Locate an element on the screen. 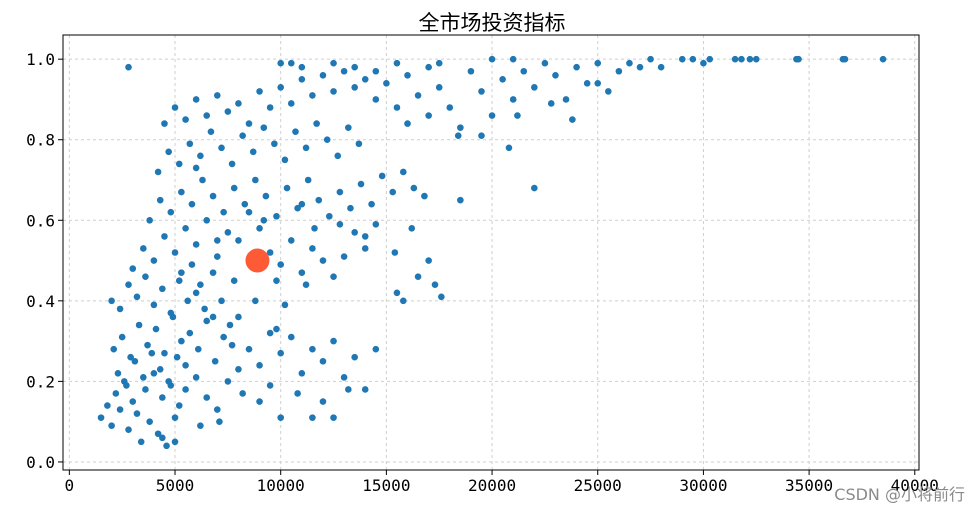  x-tick-label: 30000 is located at coordinates (703, 485).